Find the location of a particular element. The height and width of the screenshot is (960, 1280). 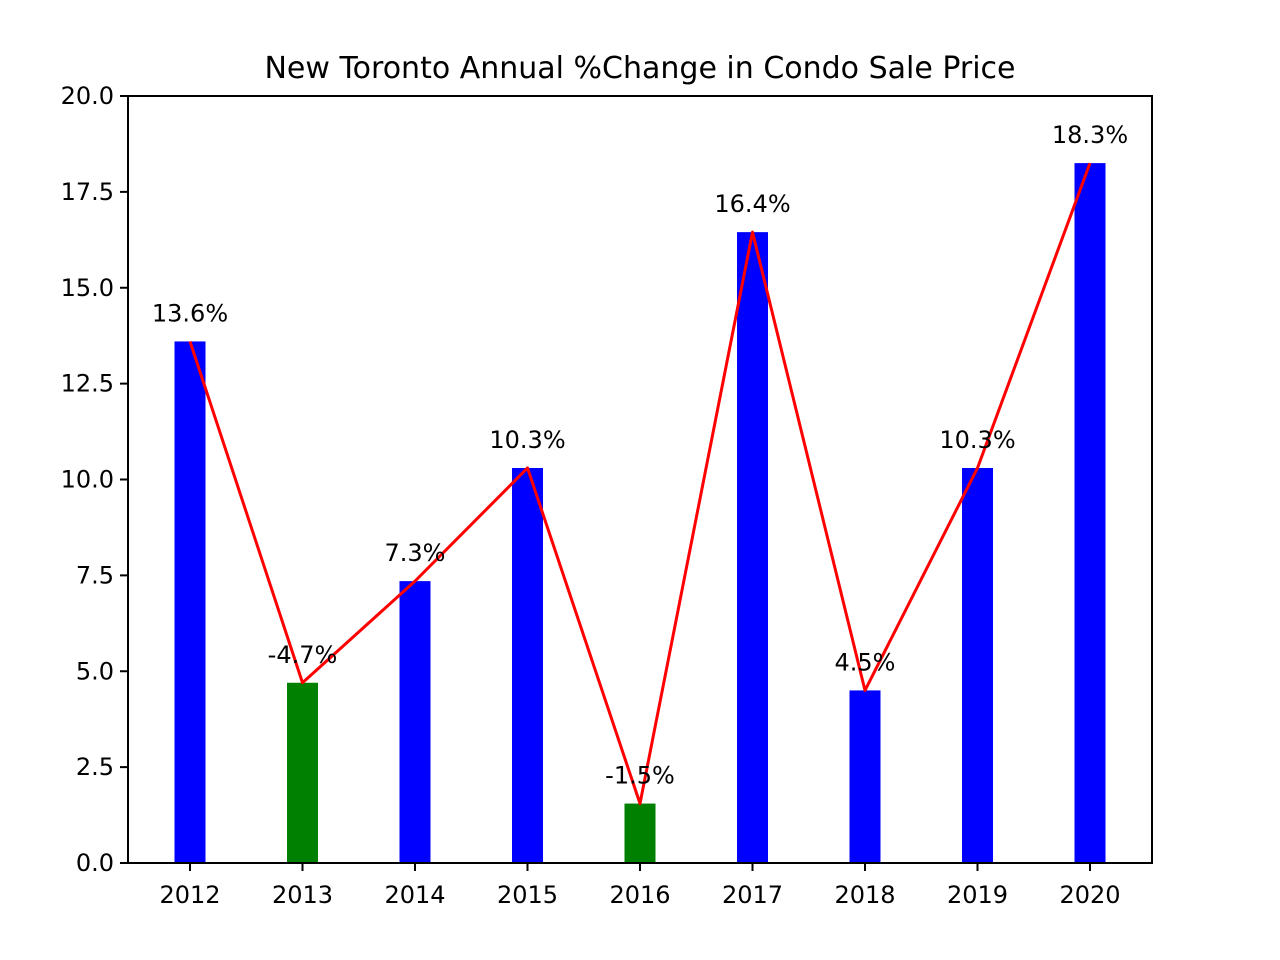

y-tick-label: 17.5 is located at coordinates (87, 192).